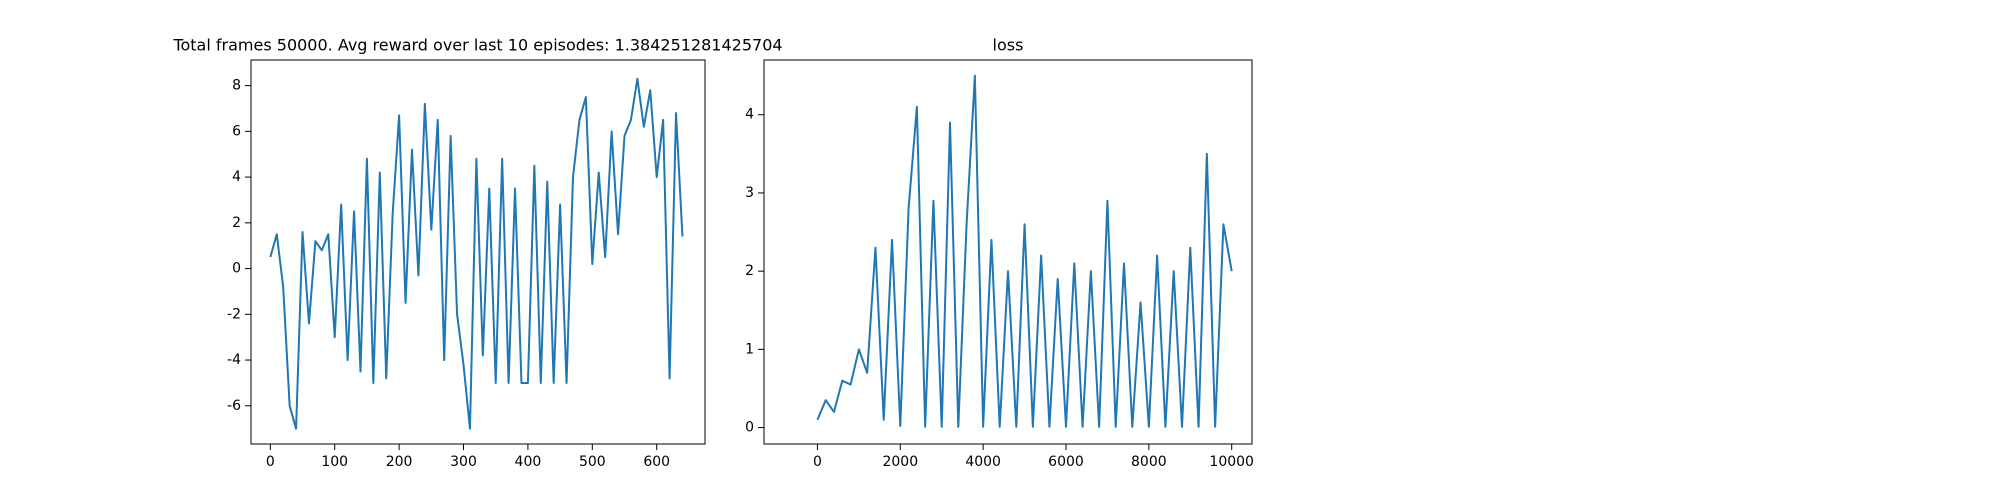 This screenshot has height=500, width=2000. I want to click on y-tick-label: 6, so click(236, 131).